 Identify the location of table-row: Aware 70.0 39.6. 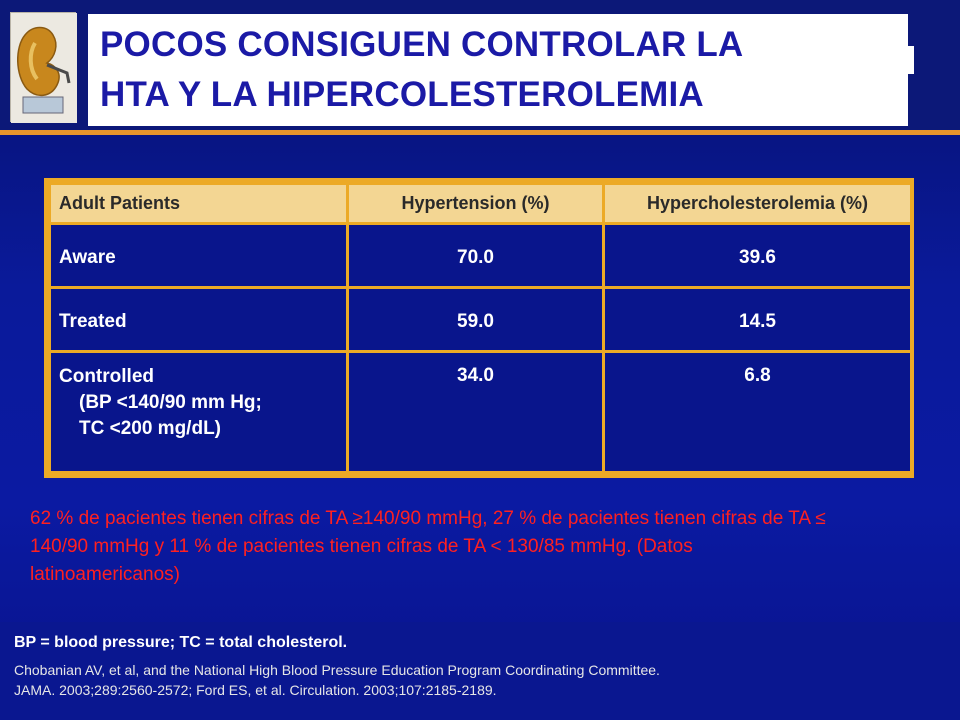
(480, 255).